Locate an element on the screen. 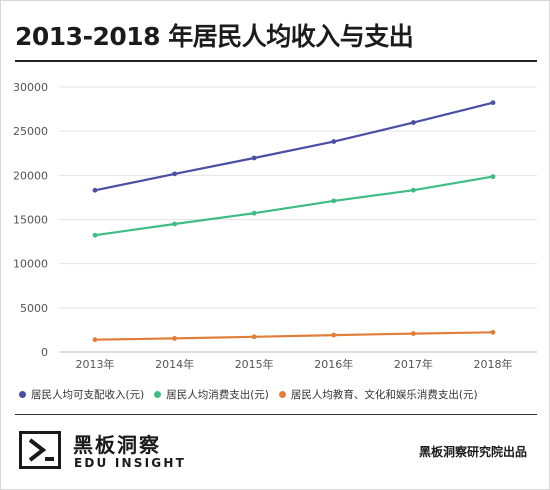 This screenshot has height=490, width=550. y-tick-label: 15000 is located at coordinates (30, 220).